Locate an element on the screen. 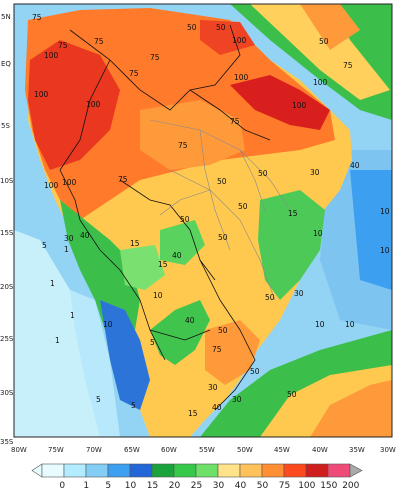 The height and width of the screenshot is (500, 403). colorbar-tick-label: 30 is located at coordinates (219, 486).